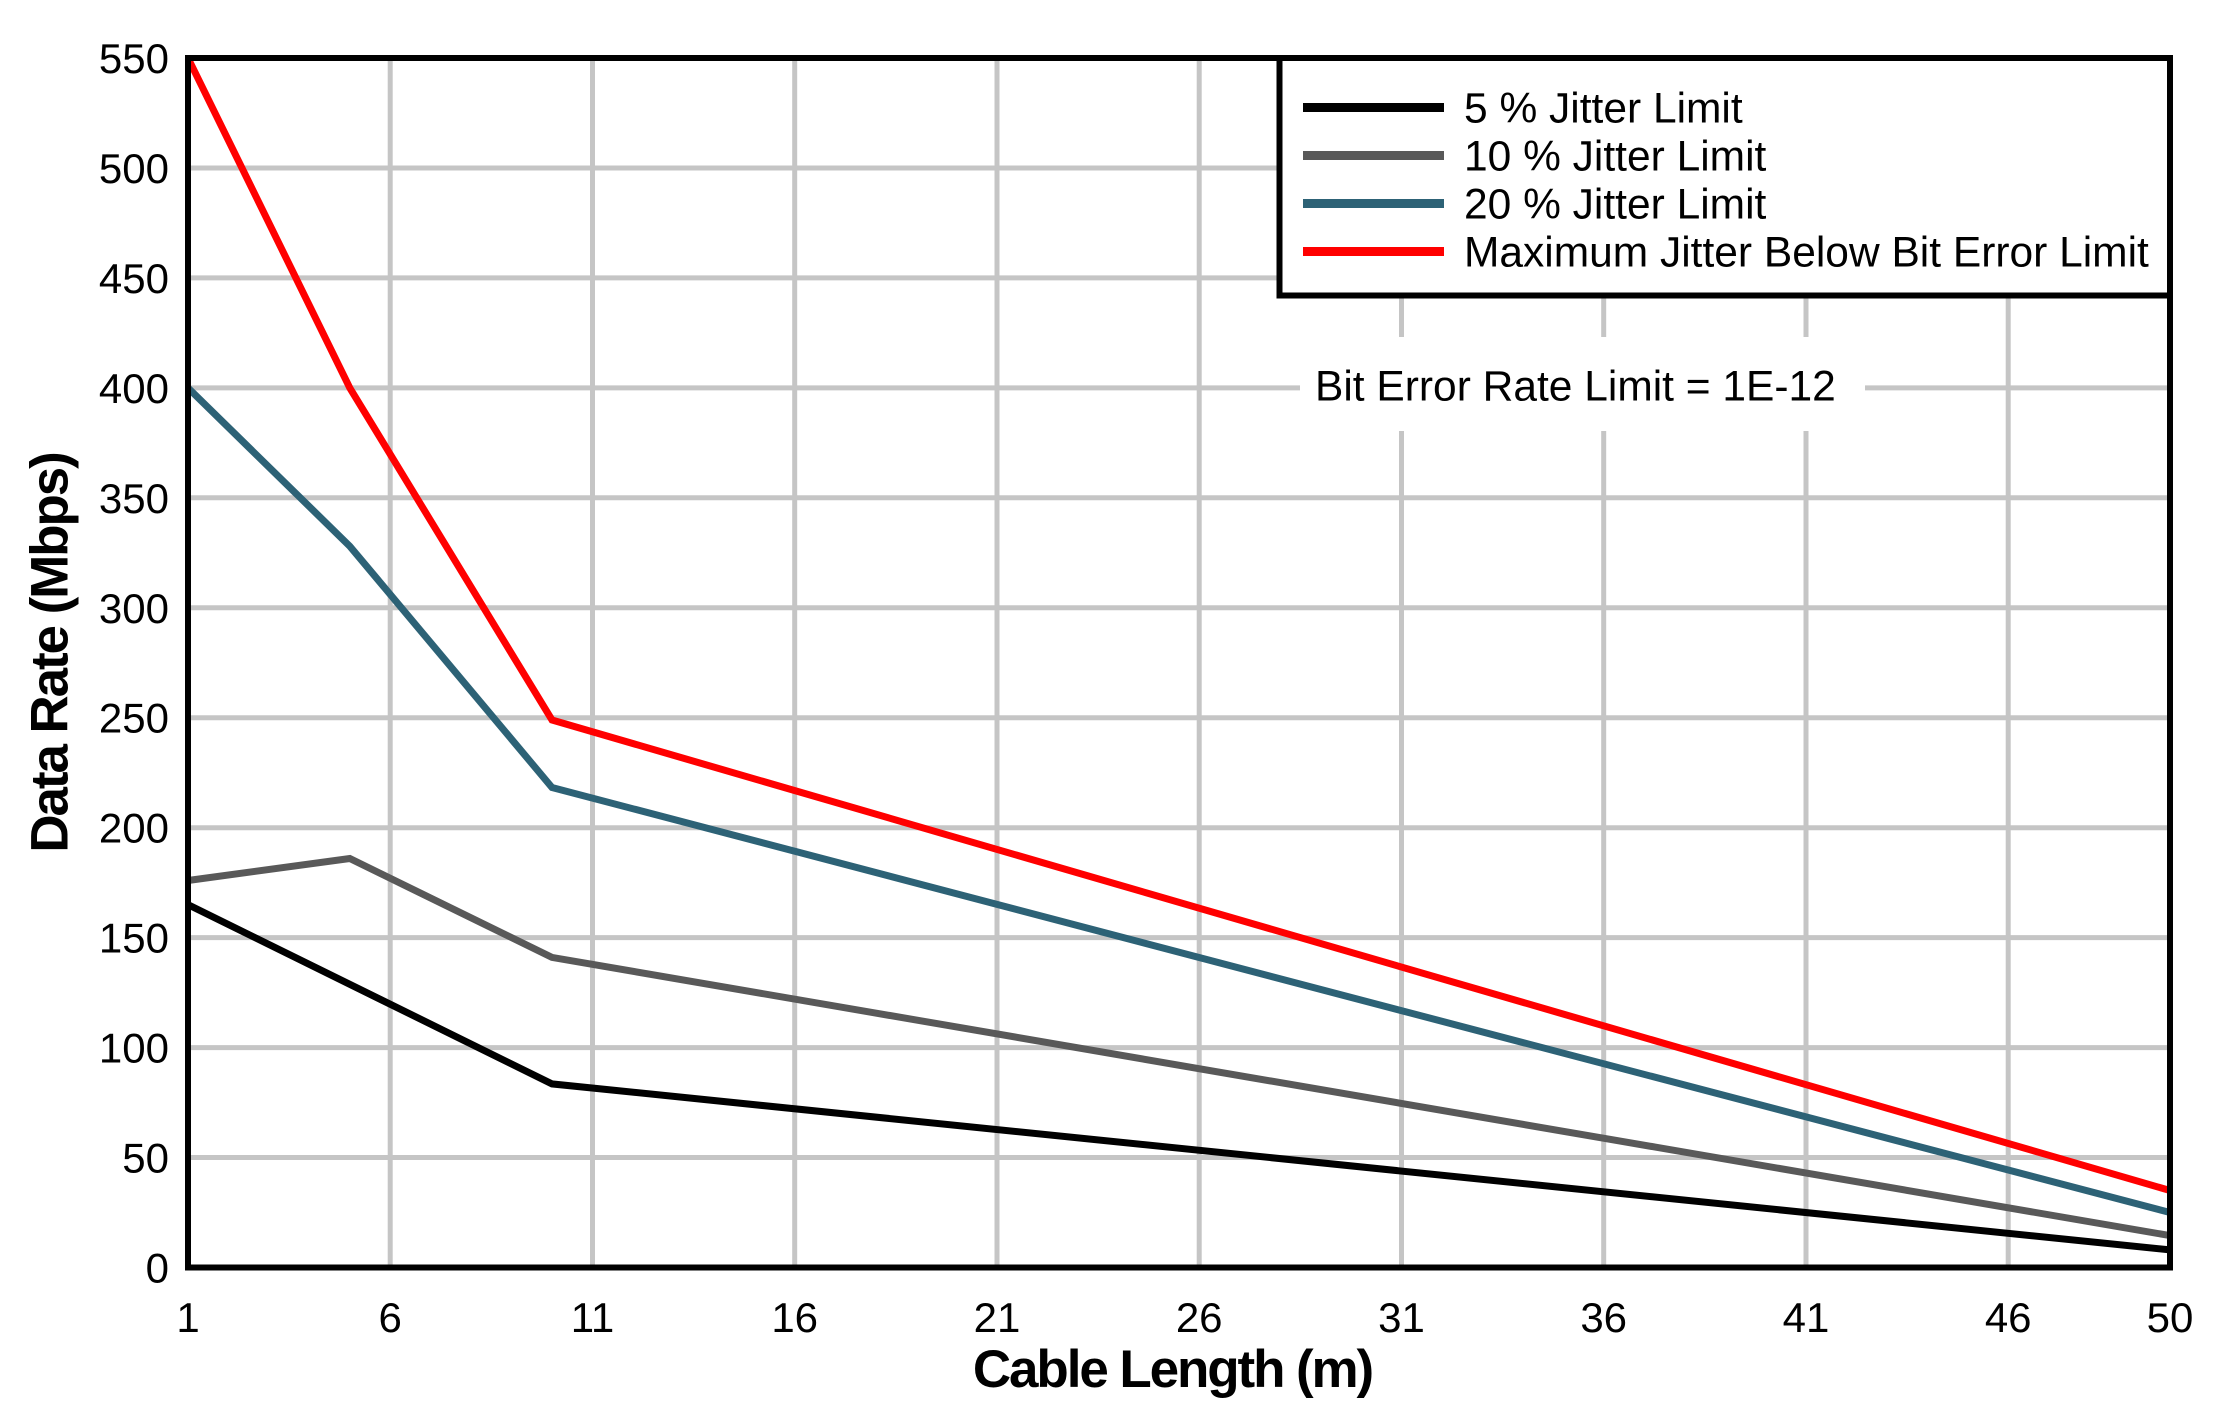  I want to click on svg-text: 500, so click(134, 168).